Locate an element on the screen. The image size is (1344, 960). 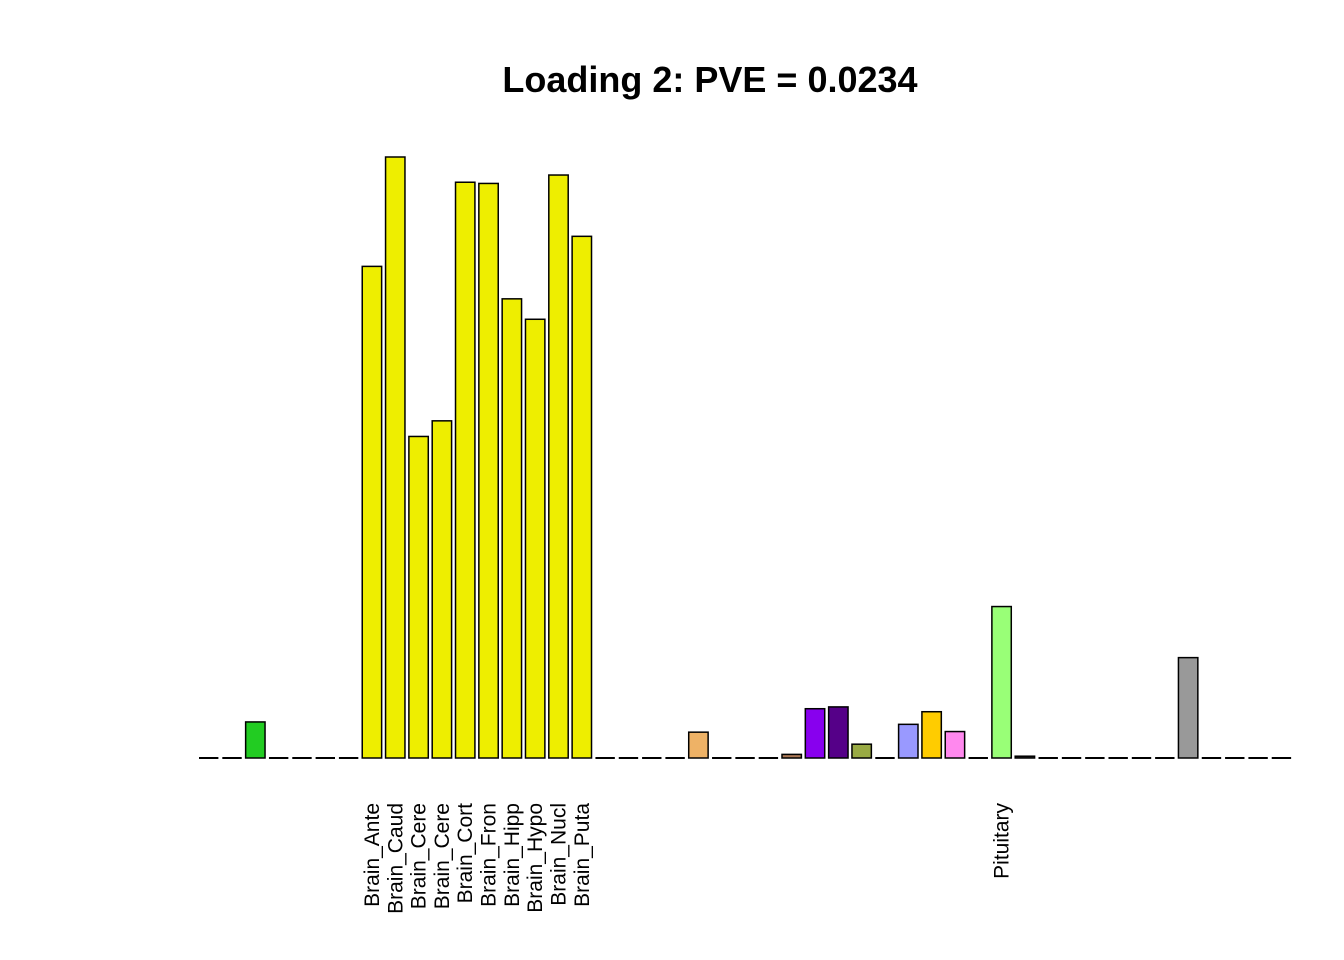
x-tick-label: Brain_Caud is located at coordinates (395, 858).